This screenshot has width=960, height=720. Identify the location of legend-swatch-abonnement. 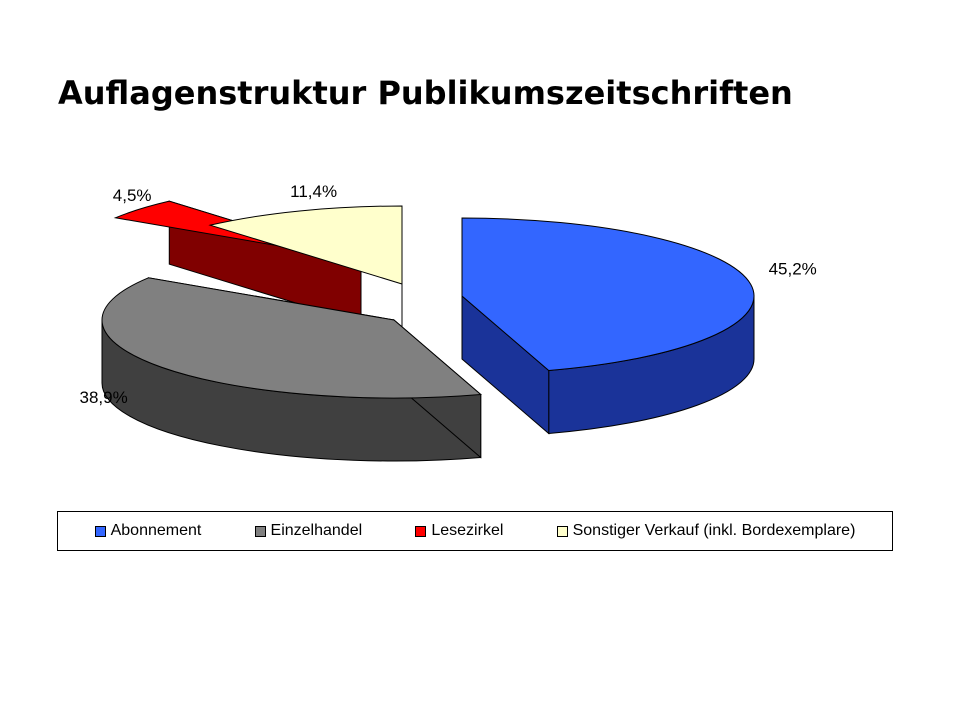
(100, 531).